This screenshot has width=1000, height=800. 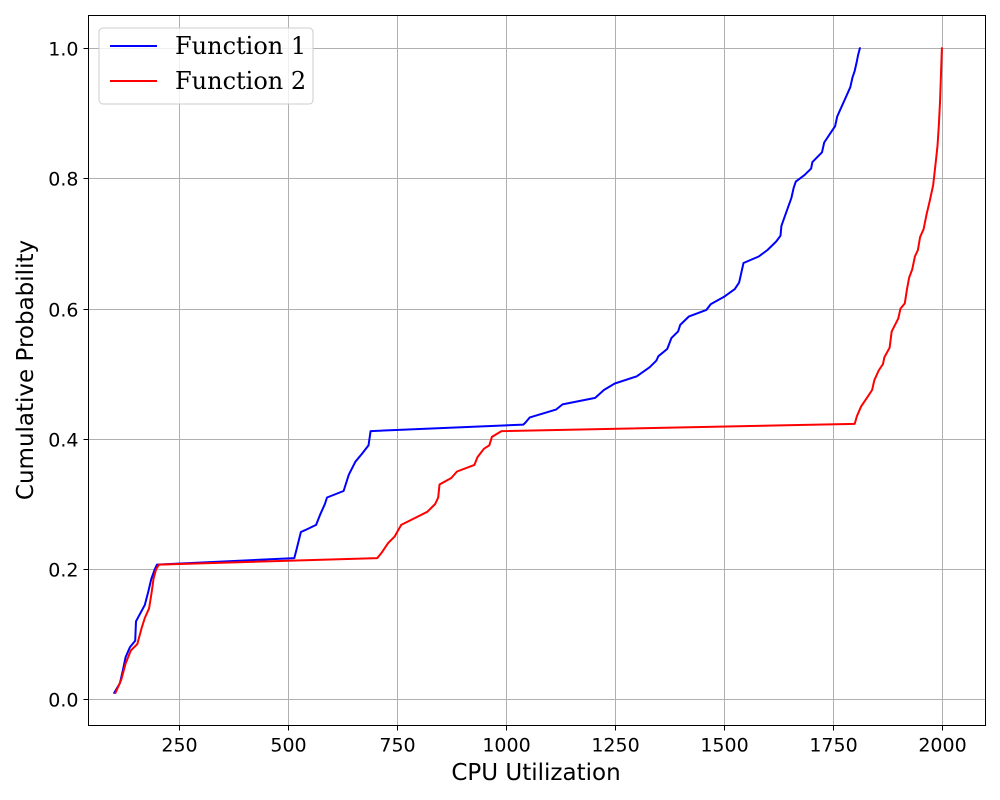 I want to click on x-ticks: 250 500 750 1000 1250 1500 1750 2000, so click(x=564, y=741).